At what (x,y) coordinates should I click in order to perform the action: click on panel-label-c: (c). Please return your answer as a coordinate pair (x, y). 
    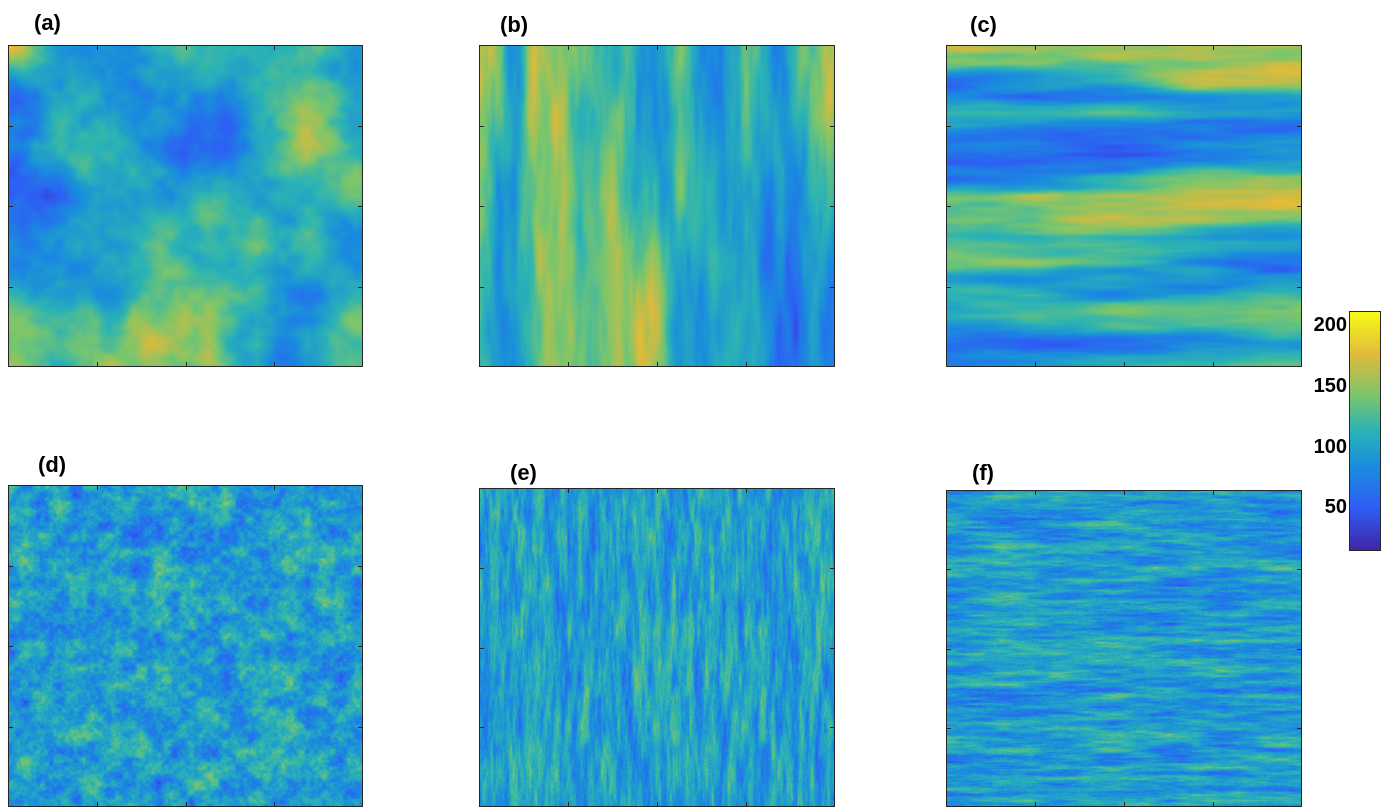
    Looking at the image, I should click on (983, 24).